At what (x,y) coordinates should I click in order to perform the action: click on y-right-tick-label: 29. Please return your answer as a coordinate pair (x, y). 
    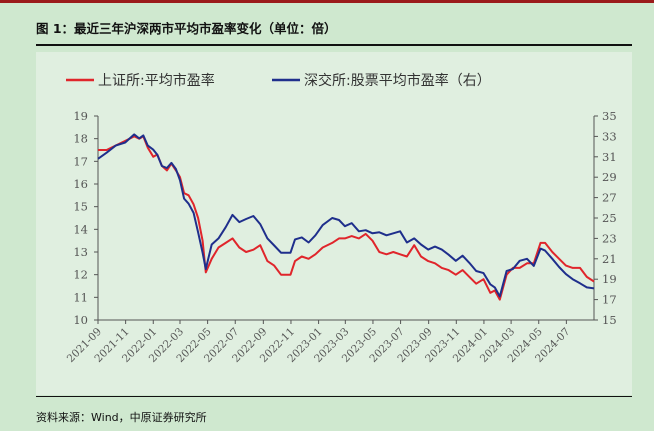
    Looking at the image, I should click on (609, 177).